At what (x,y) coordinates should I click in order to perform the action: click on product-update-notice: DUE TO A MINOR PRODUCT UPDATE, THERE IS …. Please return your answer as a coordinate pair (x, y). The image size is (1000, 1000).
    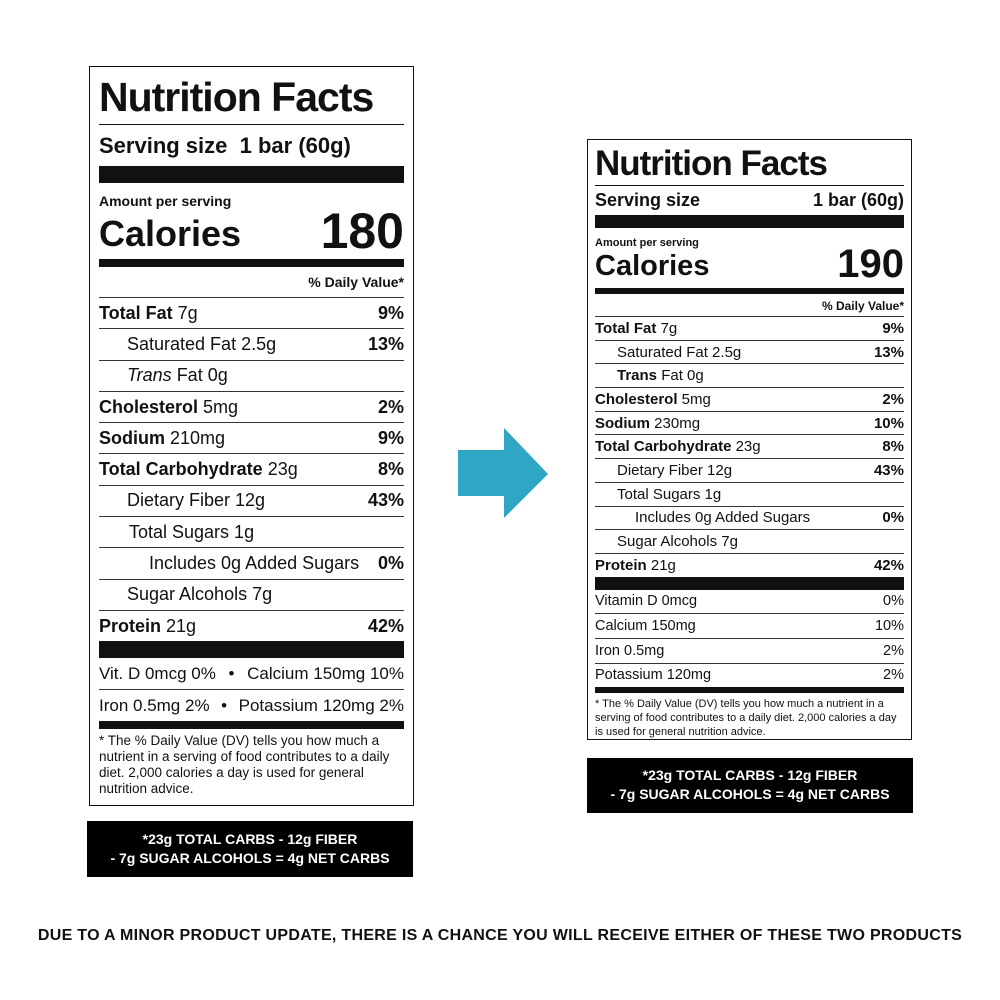
    Looking at the image, I should click on (500, 935).